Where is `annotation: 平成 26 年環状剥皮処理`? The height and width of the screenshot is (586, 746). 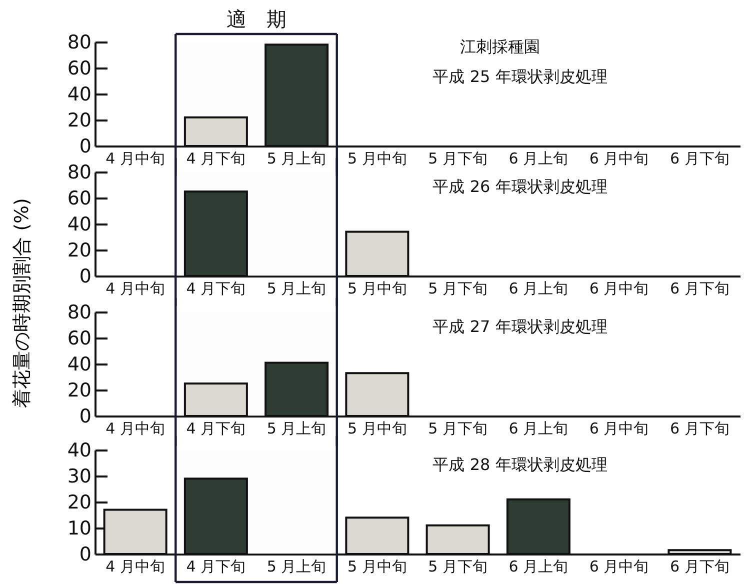 annotation: 平成 26 年環状剥皮処理 is located at coordinates (520, 186).